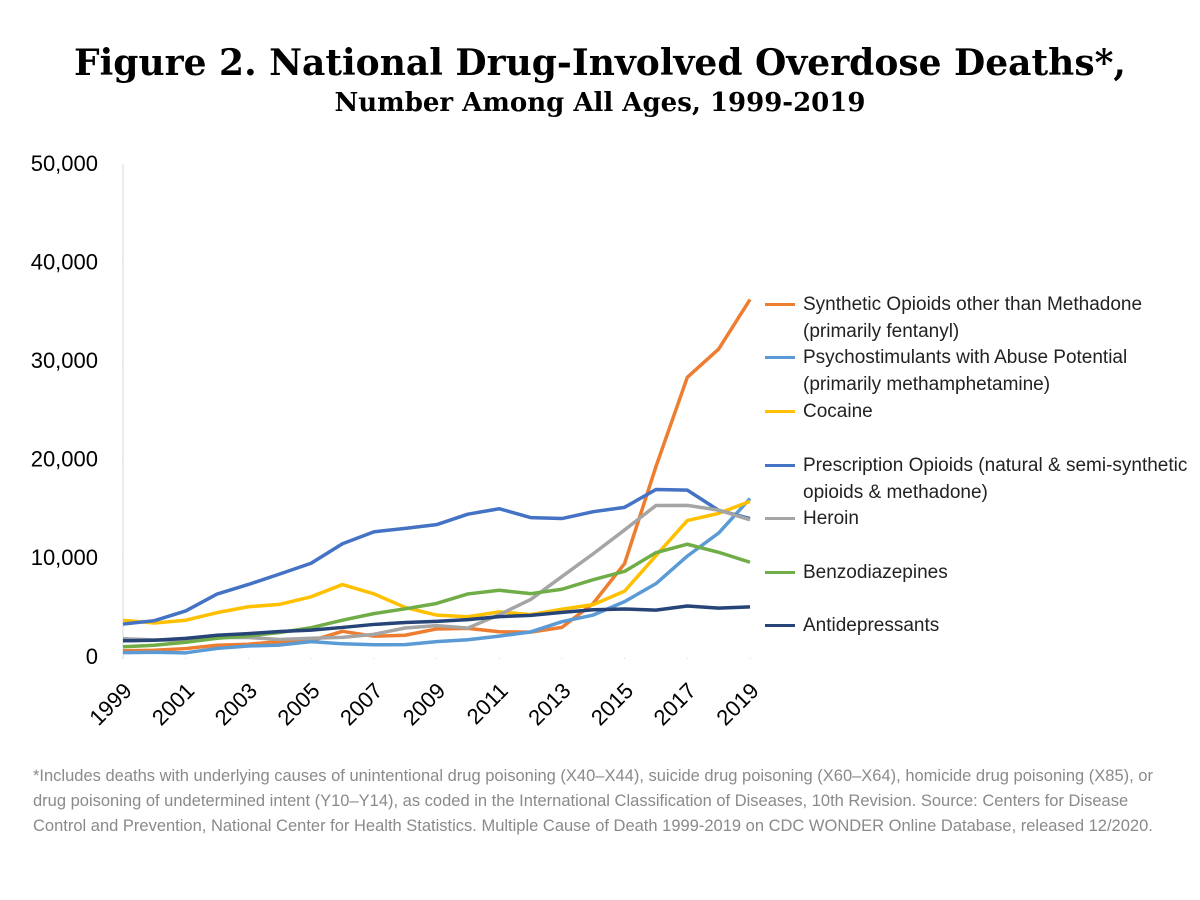  Describe the element at coordinates (977, 411) in the screenshot. I see `legend-item: Cocaine` at that location.